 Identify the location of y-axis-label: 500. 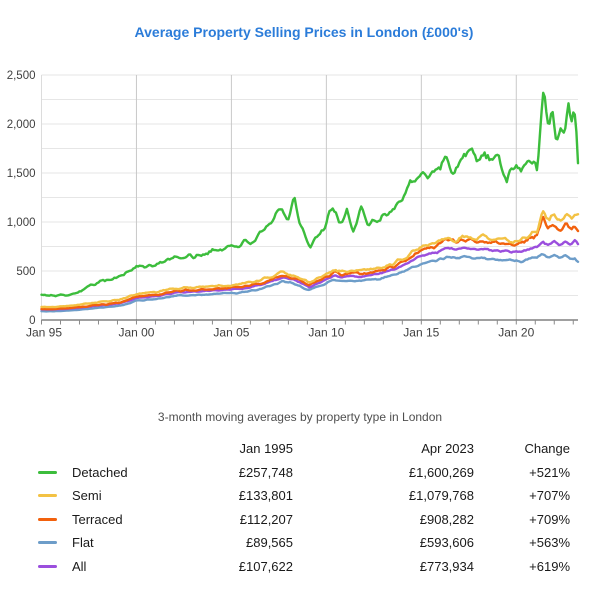
(25, 272).